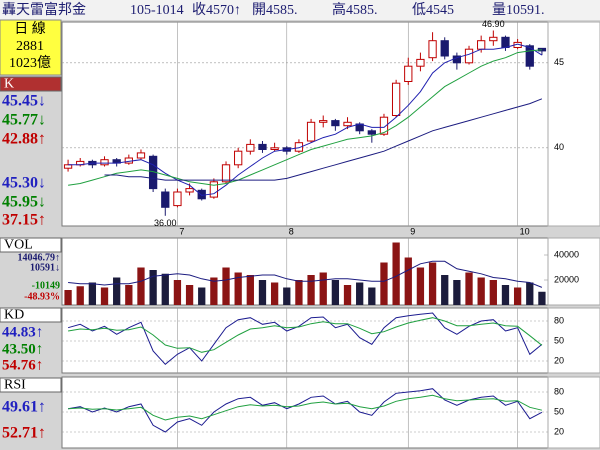 The image size is (600, 450). I want to click on x-tick-label: 7, so click(181, 231).